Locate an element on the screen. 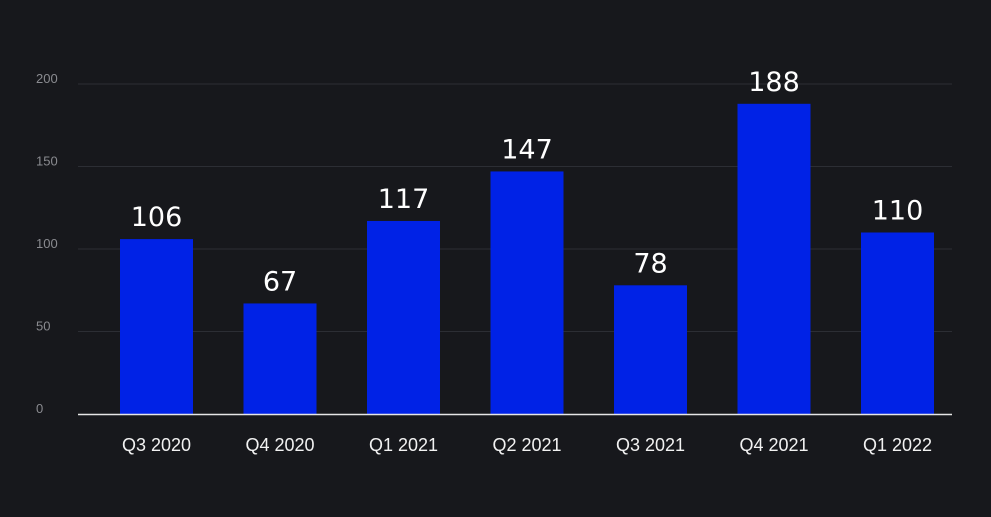  data-label: 110 is located at coordinates (898, 211).